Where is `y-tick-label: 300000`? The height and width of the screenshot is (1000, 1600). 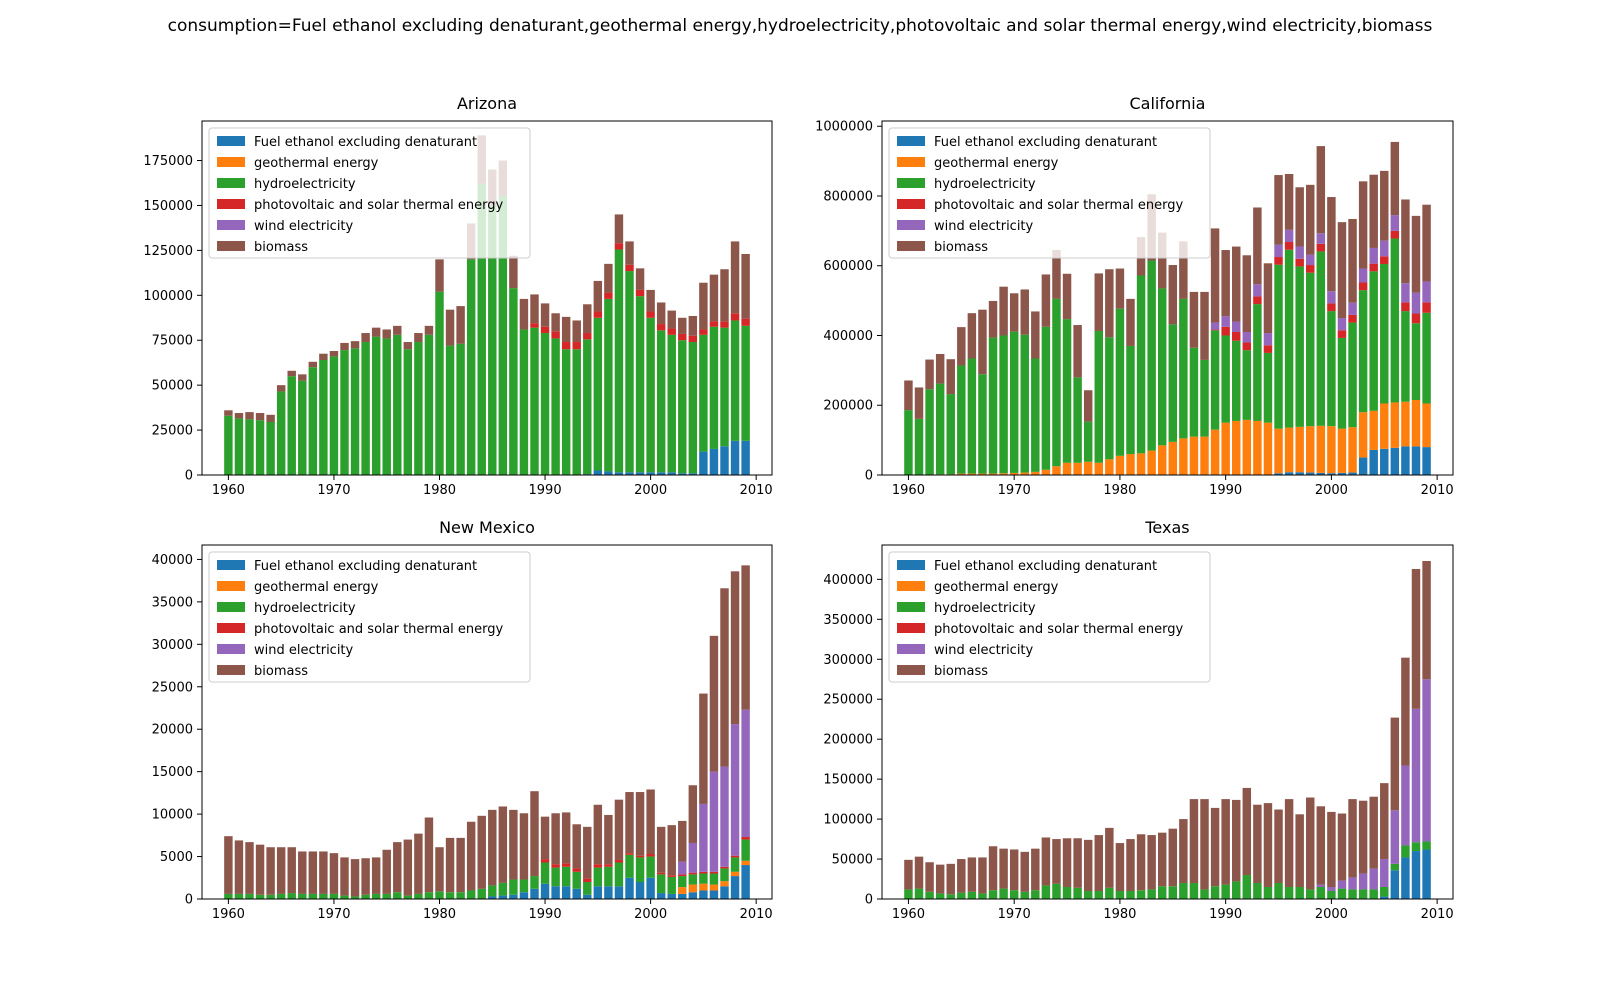 y-tick-label: 300000 is located at coordinates (848, 660).